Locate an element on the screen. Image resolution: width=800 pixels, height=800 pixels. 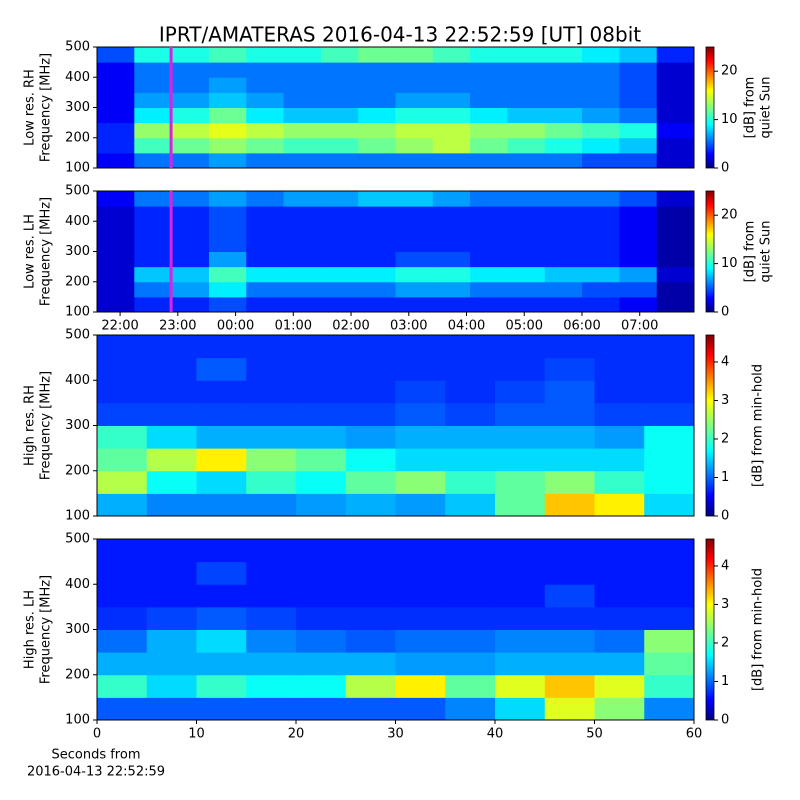
colorbar-label: [dB] from min-hold is located at coordinates (758, 425).